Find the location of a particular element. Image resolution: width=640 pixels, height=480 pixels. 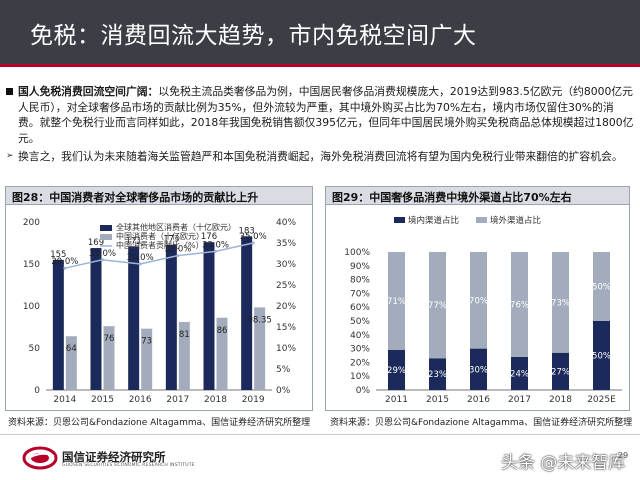

legend-swatch-china is located at coordinates (106, 237).